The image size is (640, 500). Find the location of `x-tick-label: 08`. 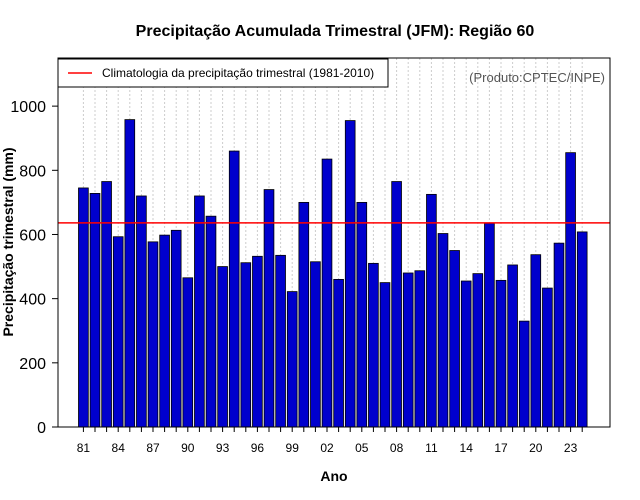

x-tick-label: 08 is located at coordinates (397, 448).